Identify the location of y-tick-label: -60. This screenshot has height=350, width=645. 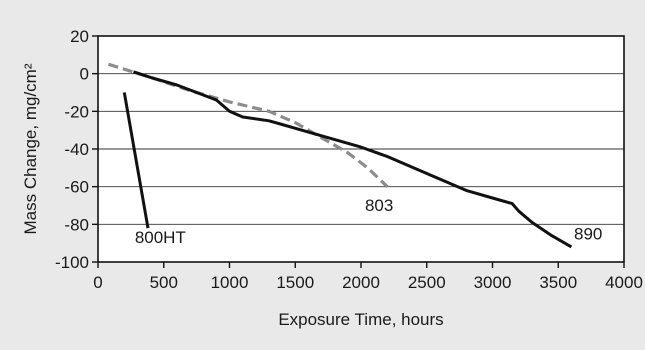
(76, 187).